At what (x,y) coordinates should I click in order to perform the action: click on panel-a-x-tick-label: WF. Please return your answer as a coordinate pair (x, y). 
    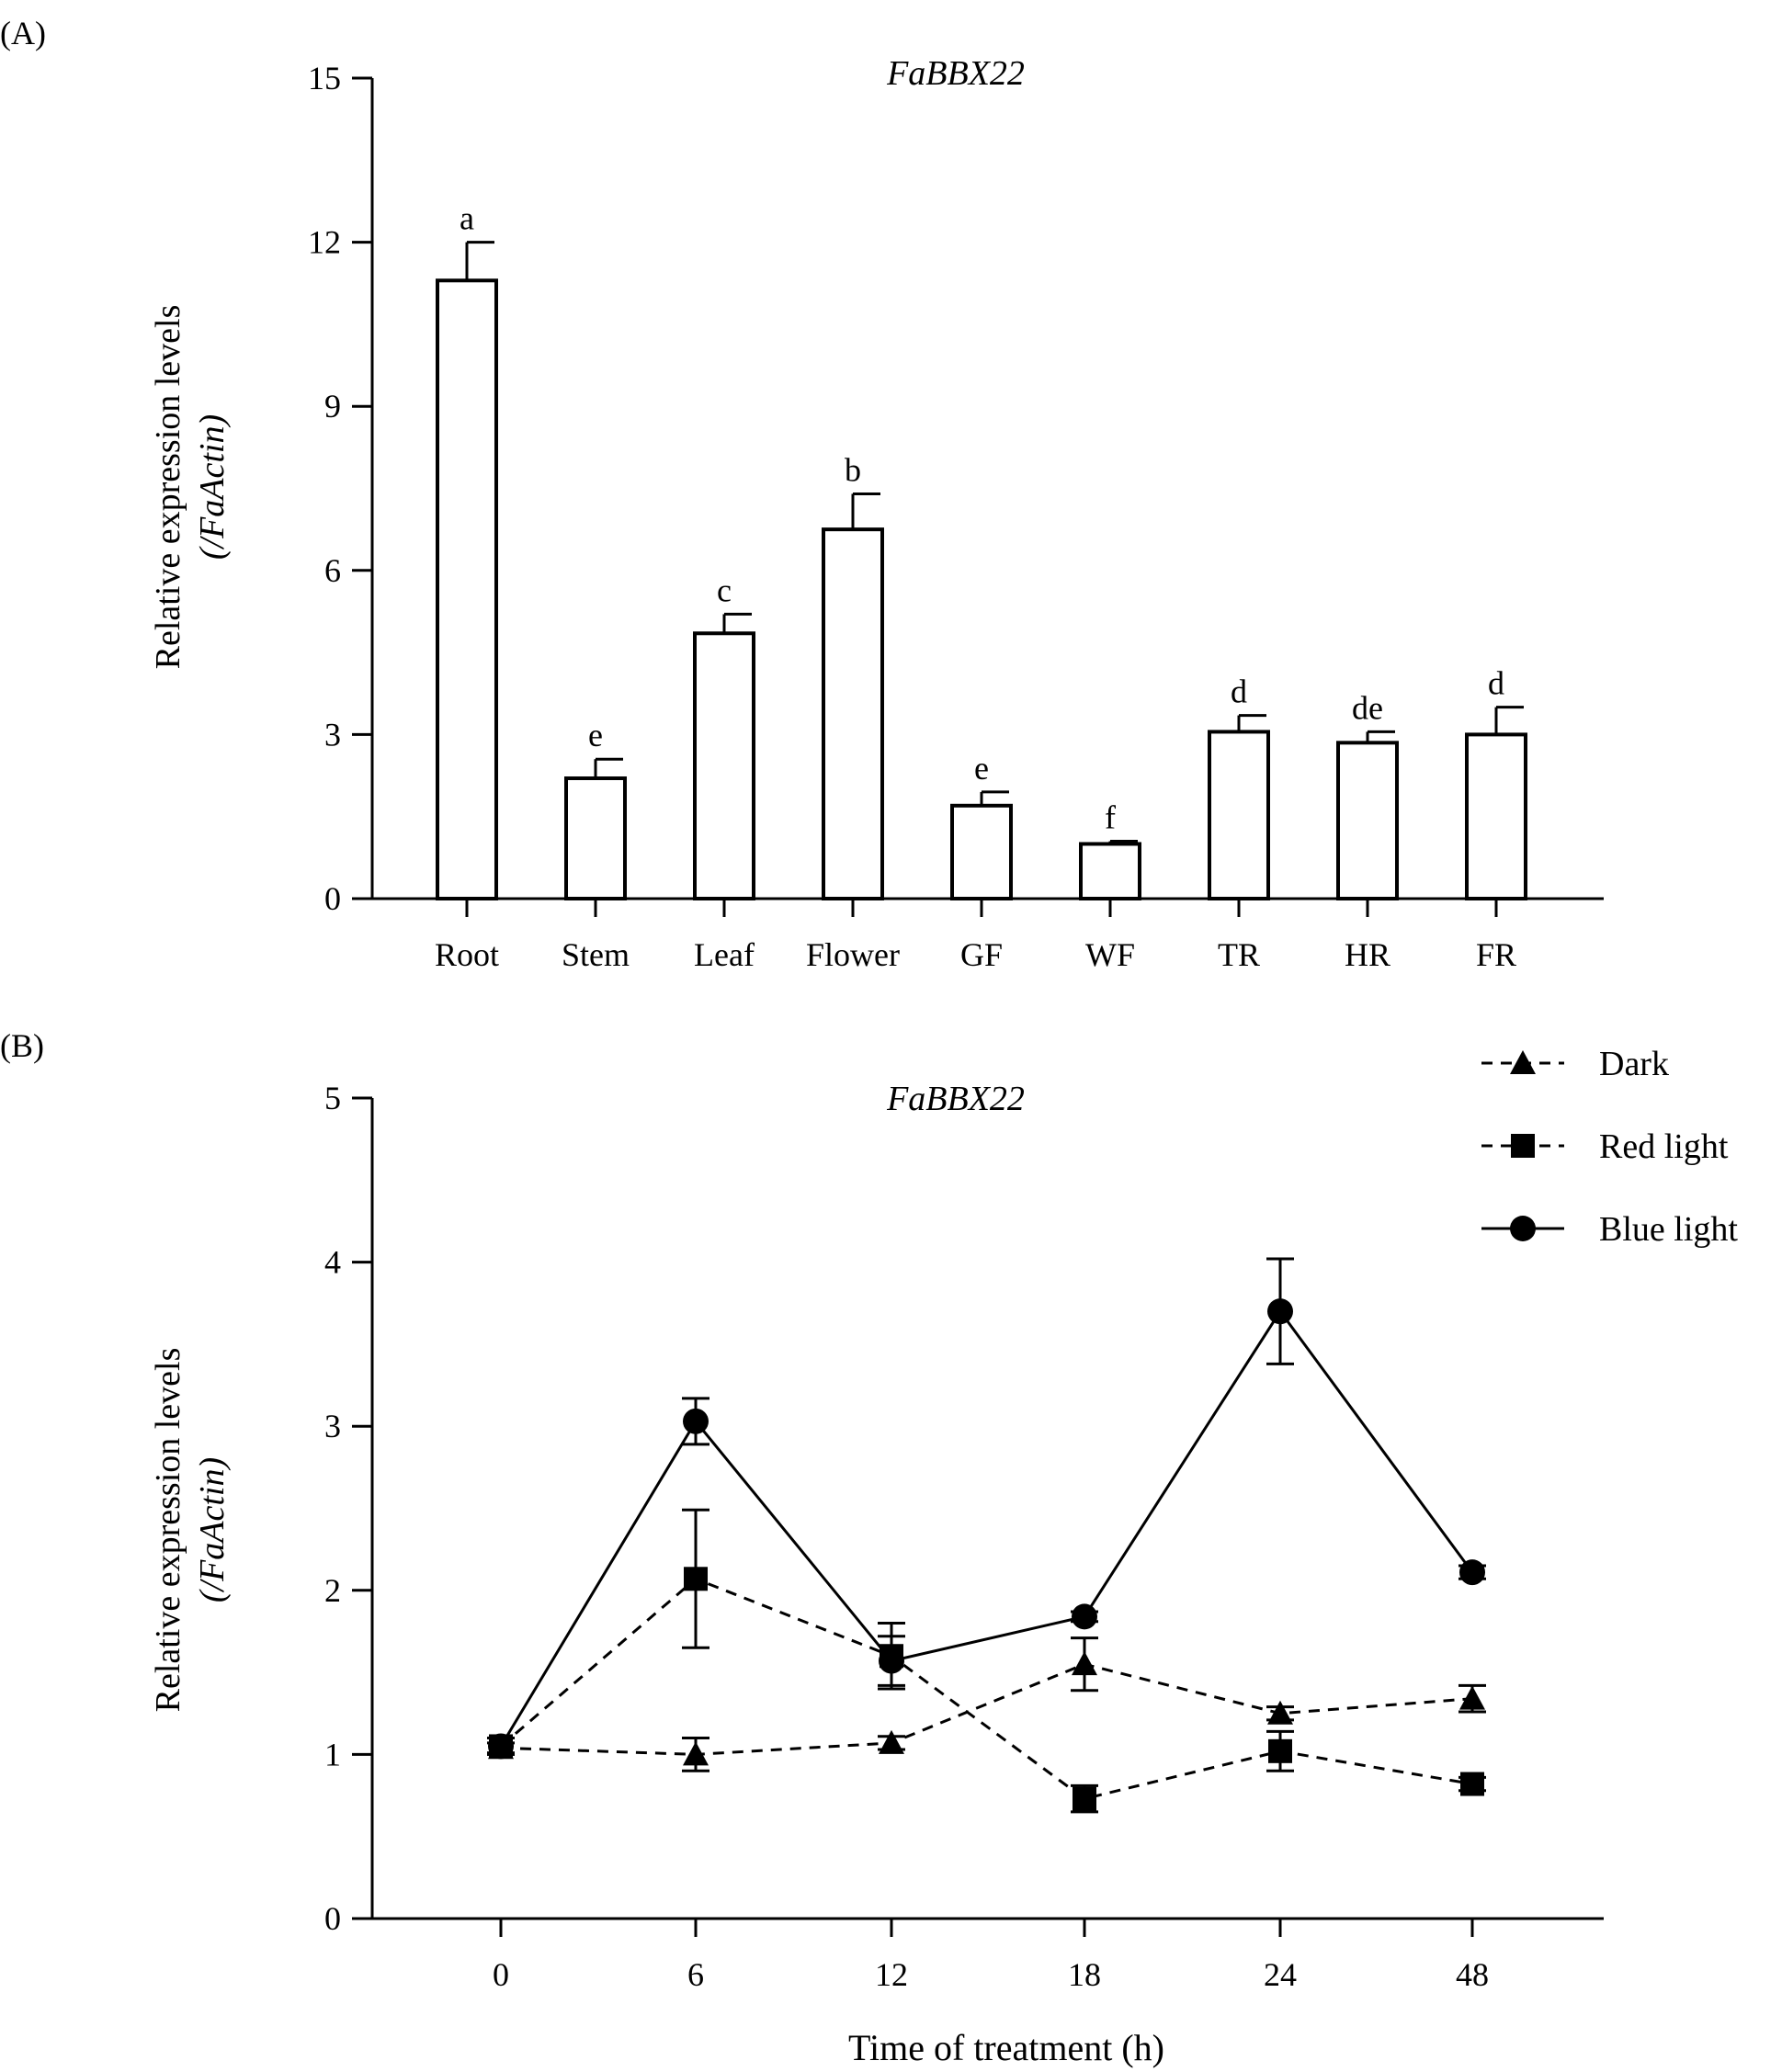
    Looking at the image, I should click on (1110, 954).